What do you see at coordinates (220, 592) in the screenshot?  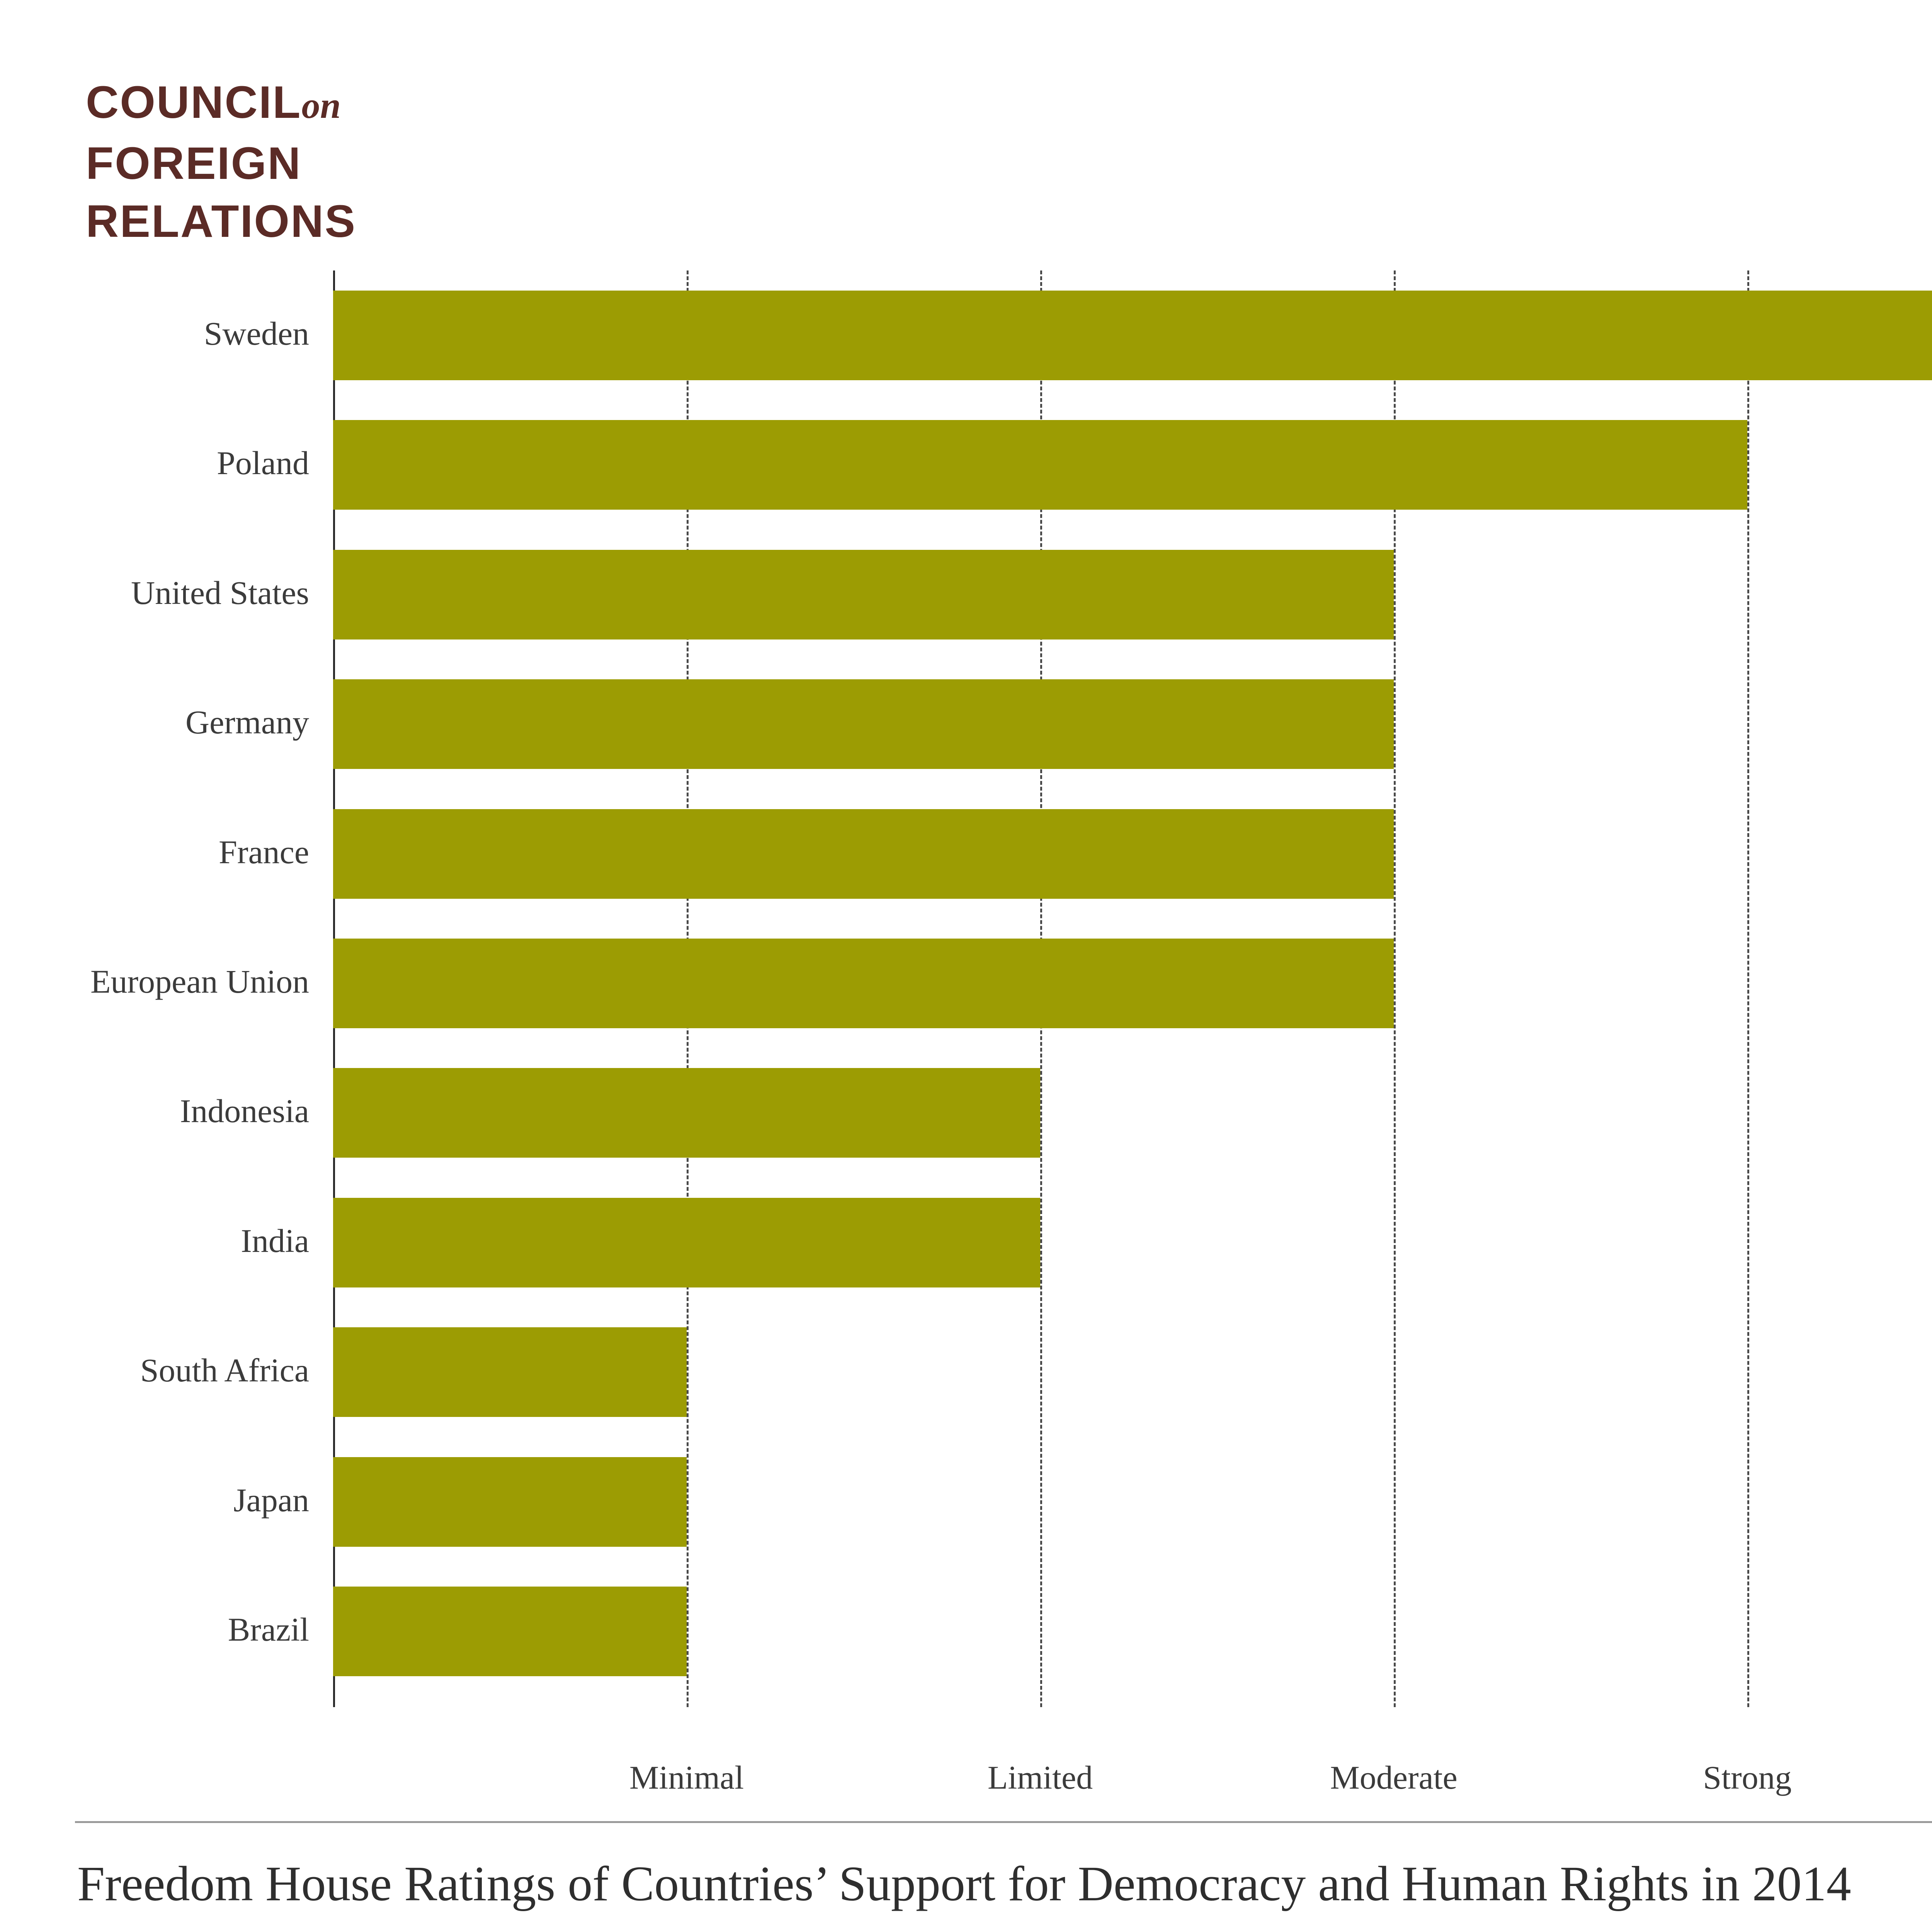 I see `category-label-united-states: United States` at bounding box center [220, 592].